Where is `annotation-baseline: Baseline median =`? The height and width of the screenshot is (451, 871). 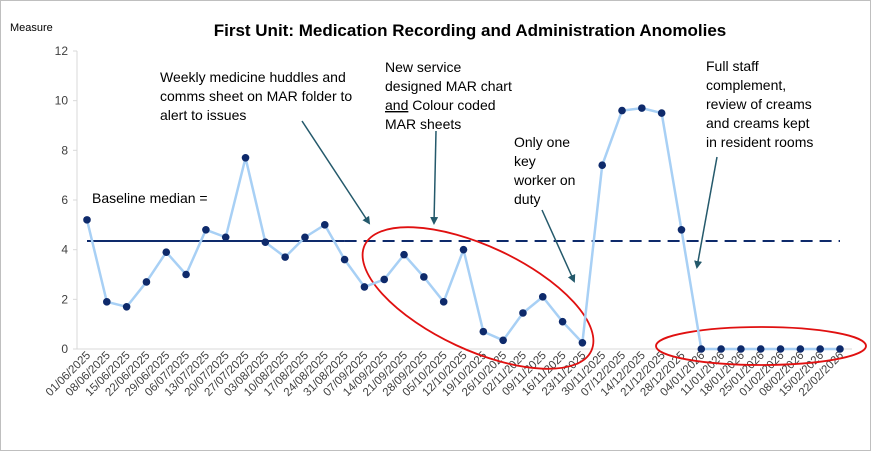
annotation-baseline: Baseline median = is located at coordinates (150, 198).